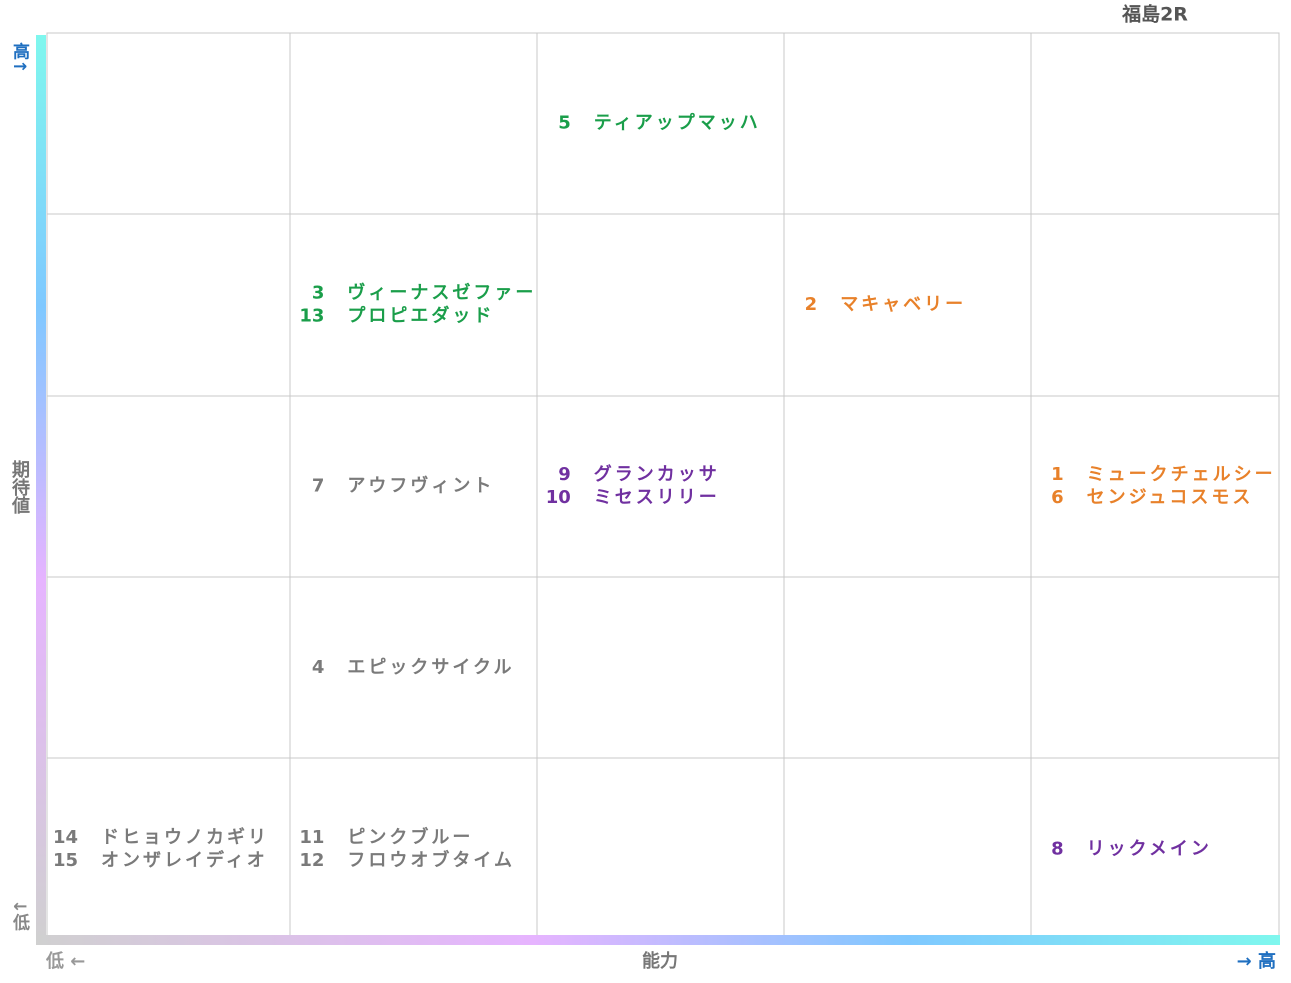  What do you see at coordinates (420, 486) in the screenshot?
I see `entry-name: アウフヴィント` at bounding box center [420, 486].